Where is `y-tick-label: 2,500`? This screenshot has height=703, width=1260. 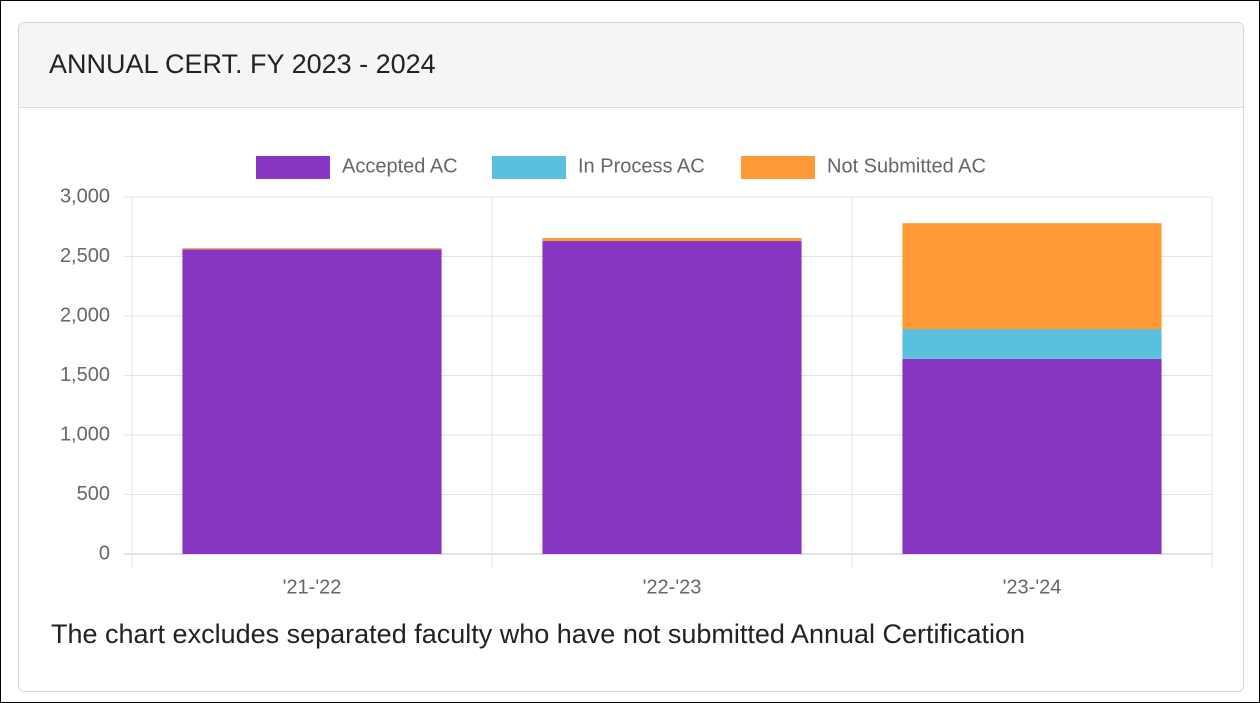
y-tick-label: 2,500 is located at coordinates (85, 256).